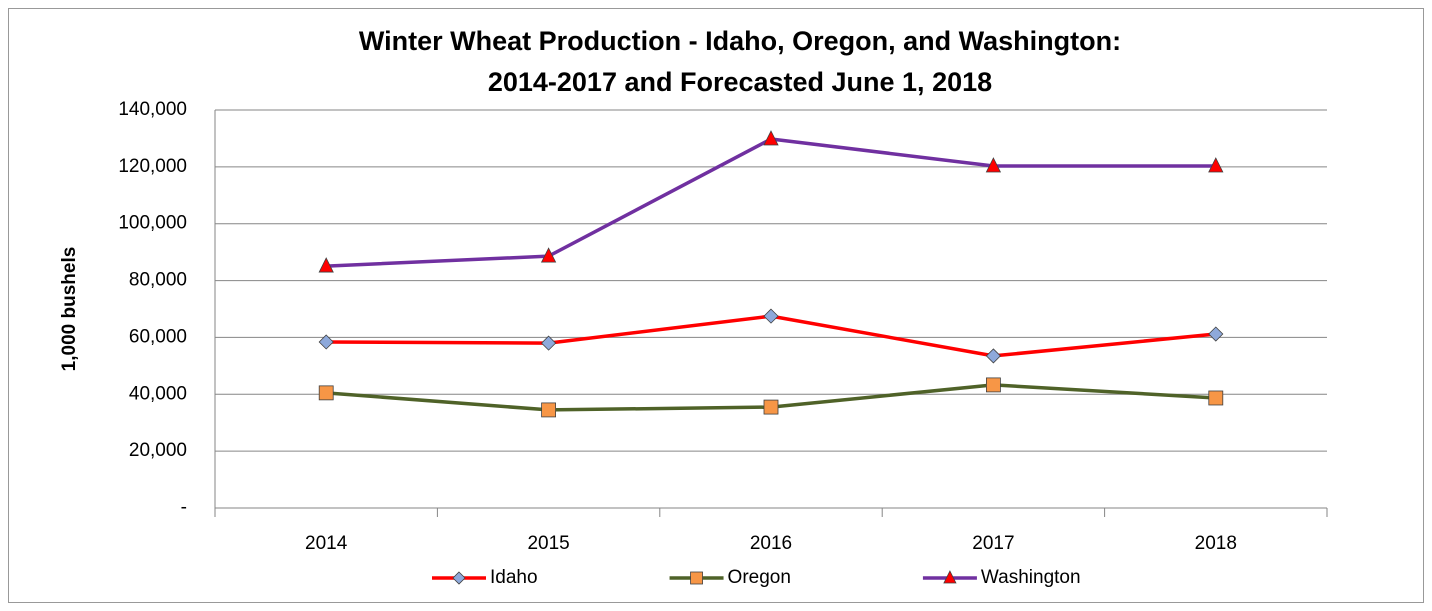  Describe the element at coordinates (152, 109) in the screenshot. I see `y-tick-label: 140,000` at that location.